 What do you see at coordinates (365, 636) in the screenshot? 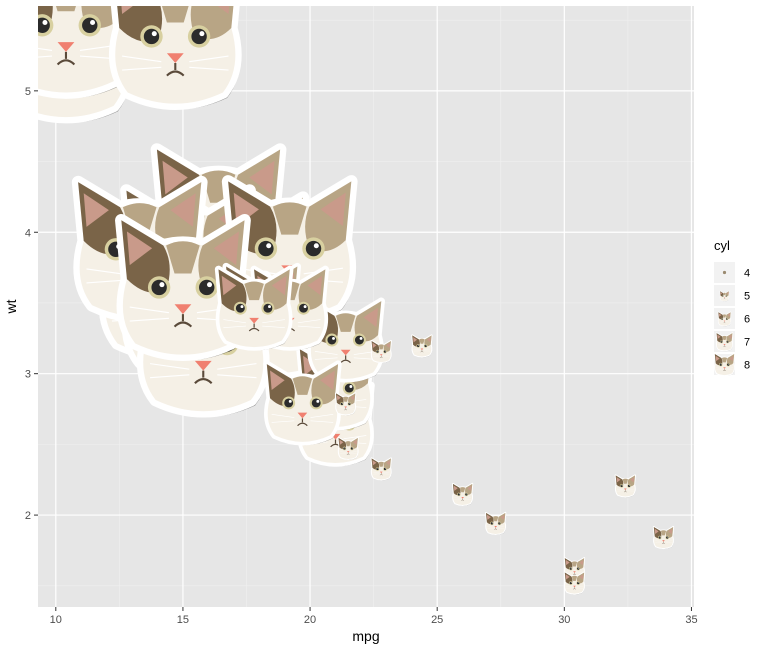
I see `x-axis-title: mpg` at bounding box center [365, 636].